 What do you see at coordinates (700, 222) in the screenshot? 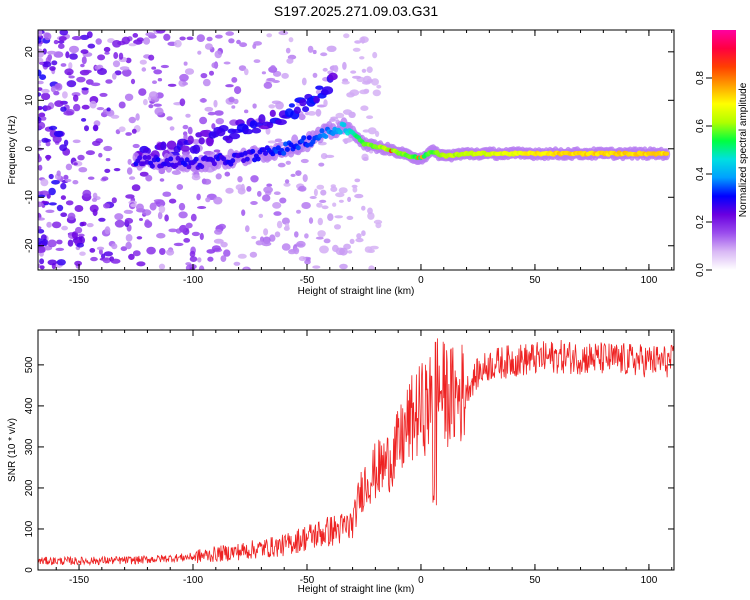
I see `colorbar-tick-label: 0.2` at bounding box center [700, 222].